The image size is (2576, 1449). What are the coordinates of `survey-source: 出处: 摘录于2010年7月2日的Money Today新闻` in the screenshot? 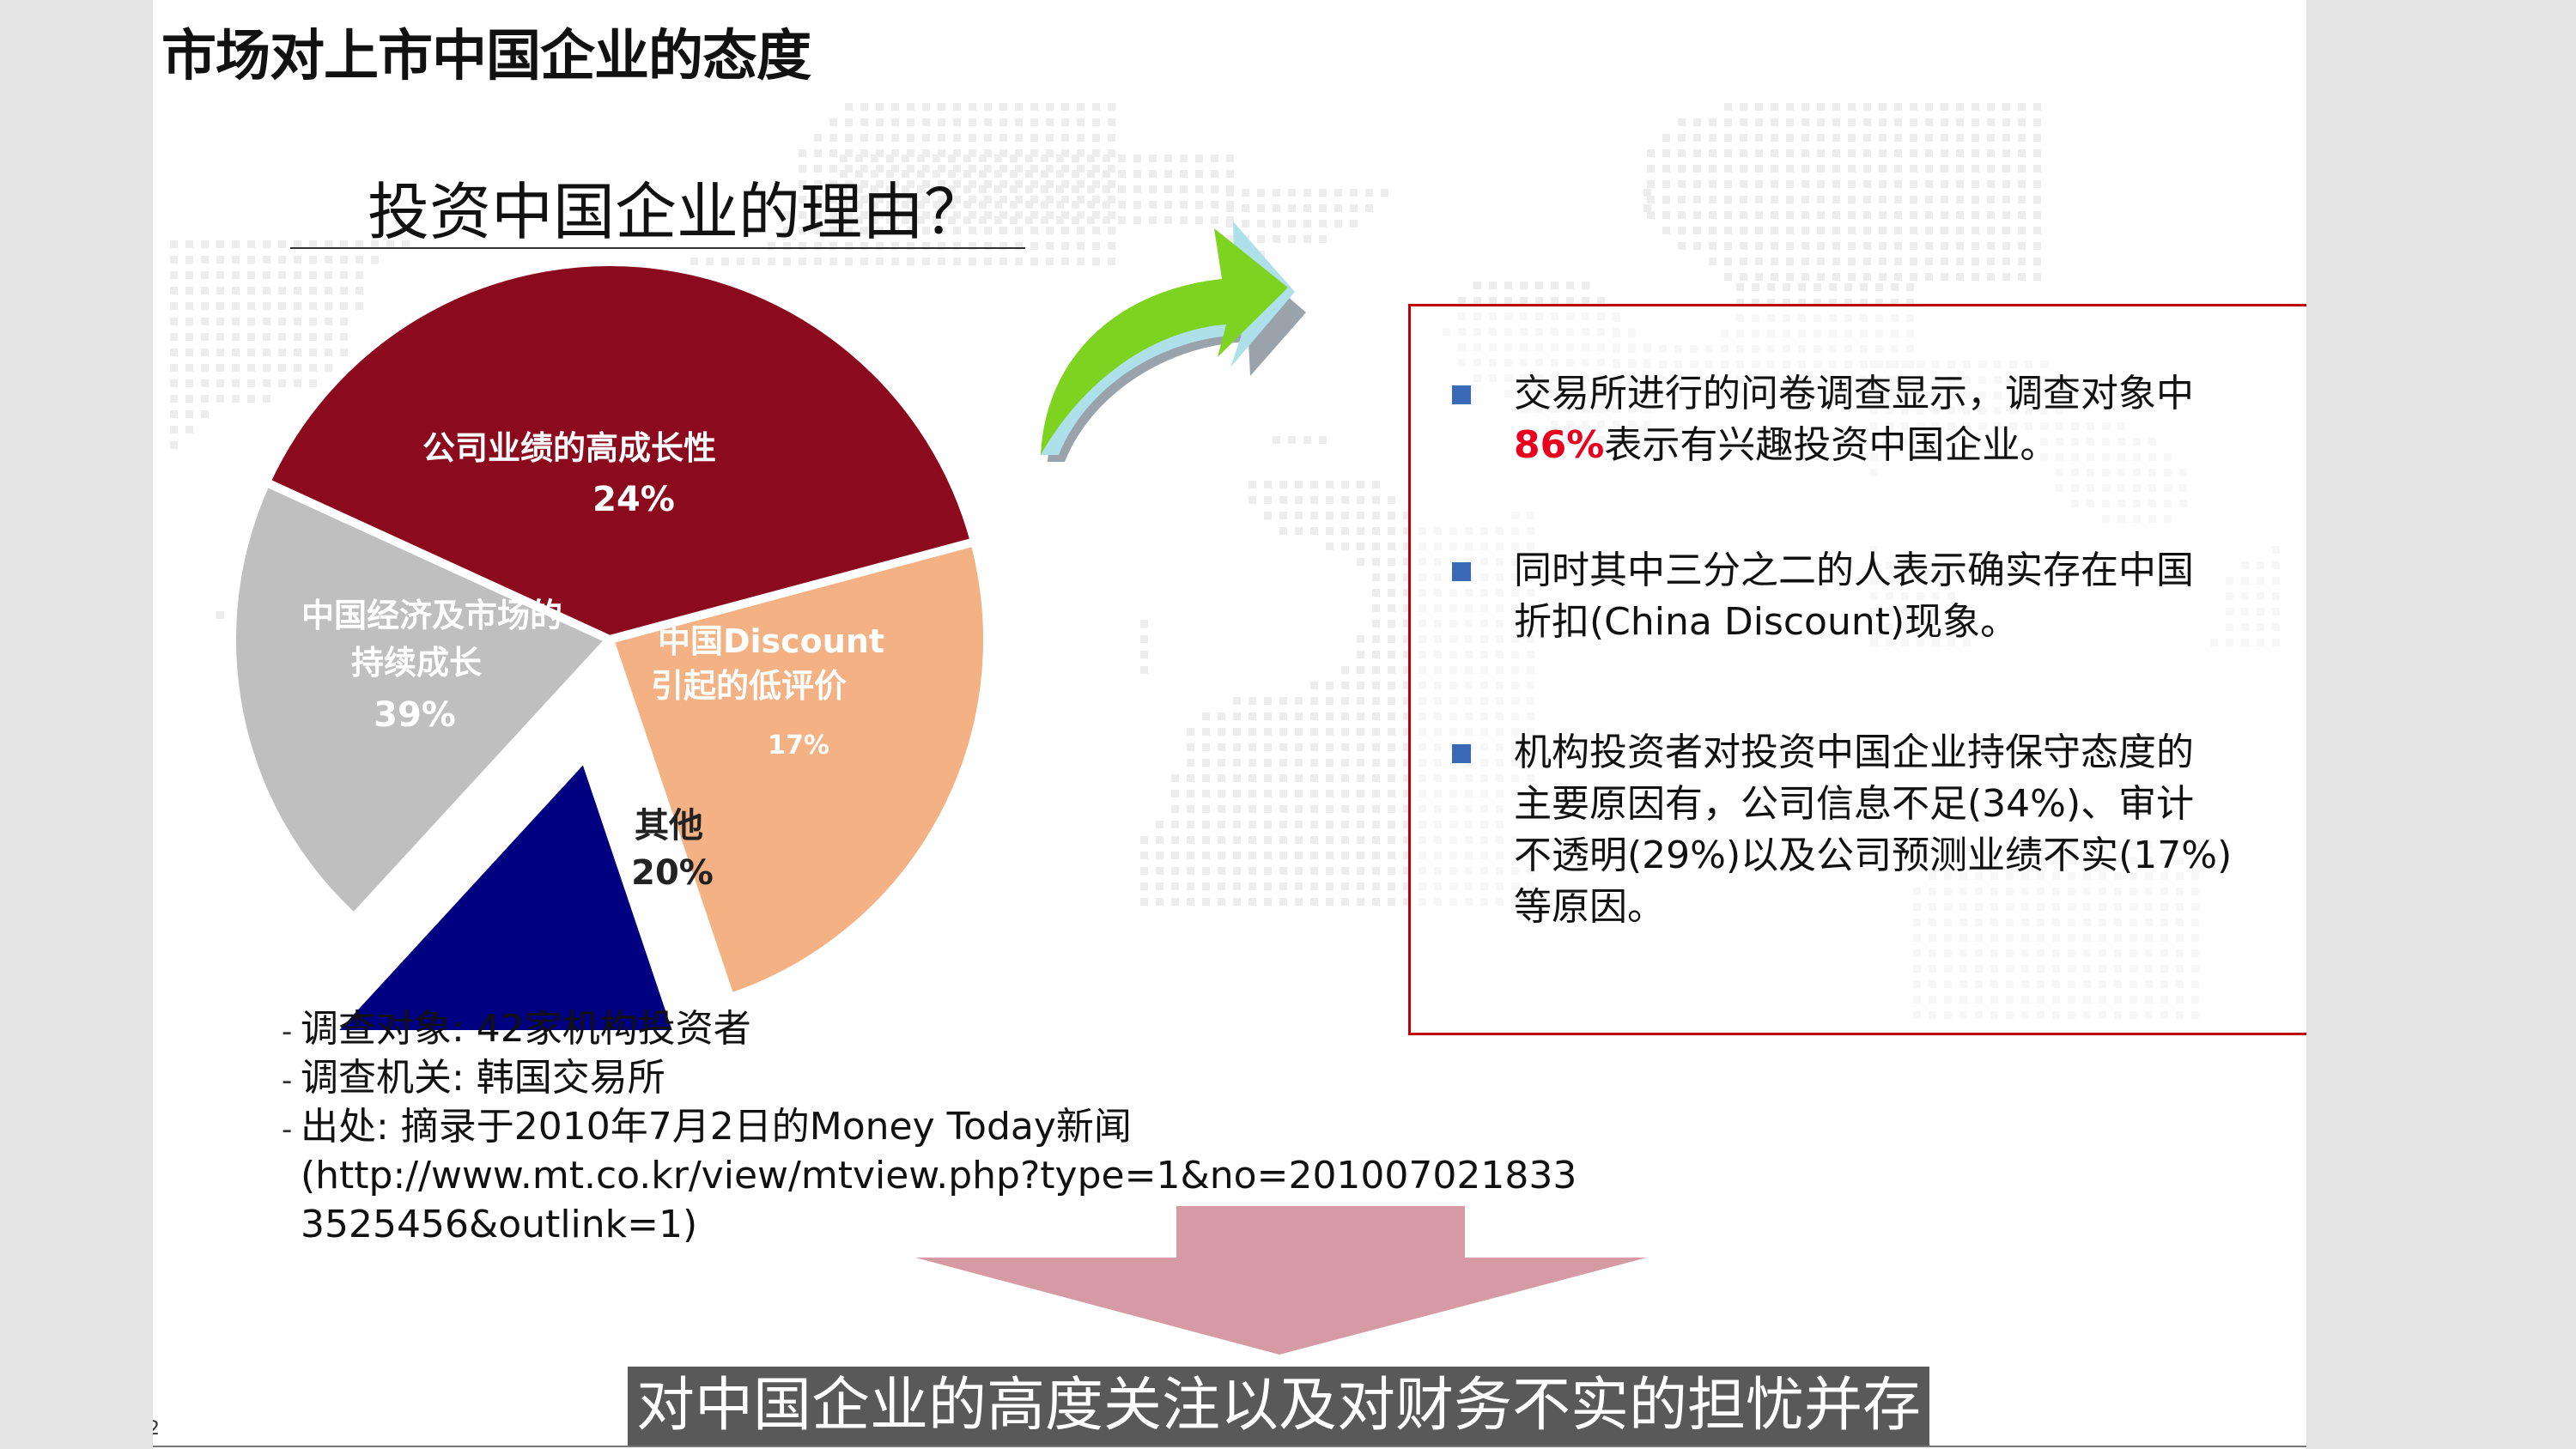 It's located at (929, 1128).